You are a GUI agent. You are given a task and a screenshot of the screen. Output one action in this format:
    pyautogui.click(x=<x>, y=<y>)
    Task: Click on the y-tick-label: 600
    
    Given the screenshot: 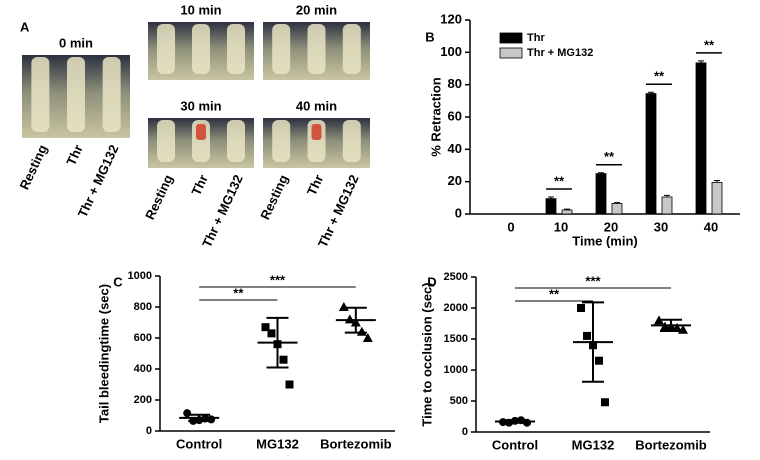 What is the action you would take?
    pyautogui.click(x=143, y=338)
    